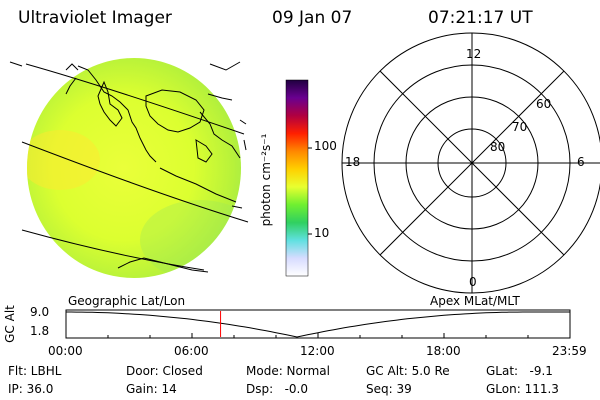  I want to click on mlt-label-0: 0, so click(473, 282).